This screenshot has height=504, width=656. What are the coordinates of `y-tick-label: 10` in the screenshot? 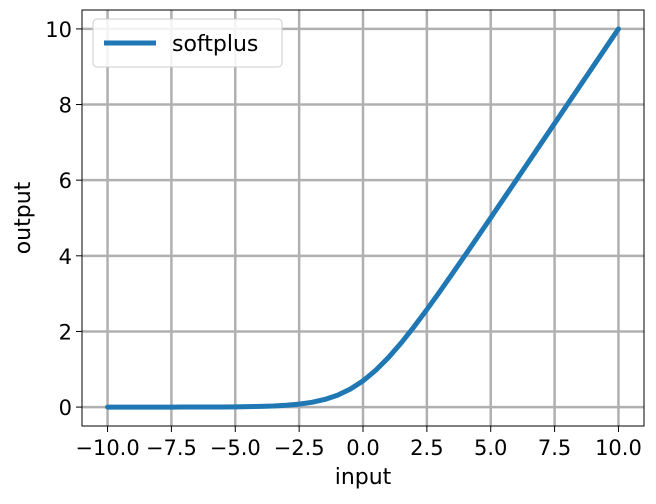 It's located at (58, 30).